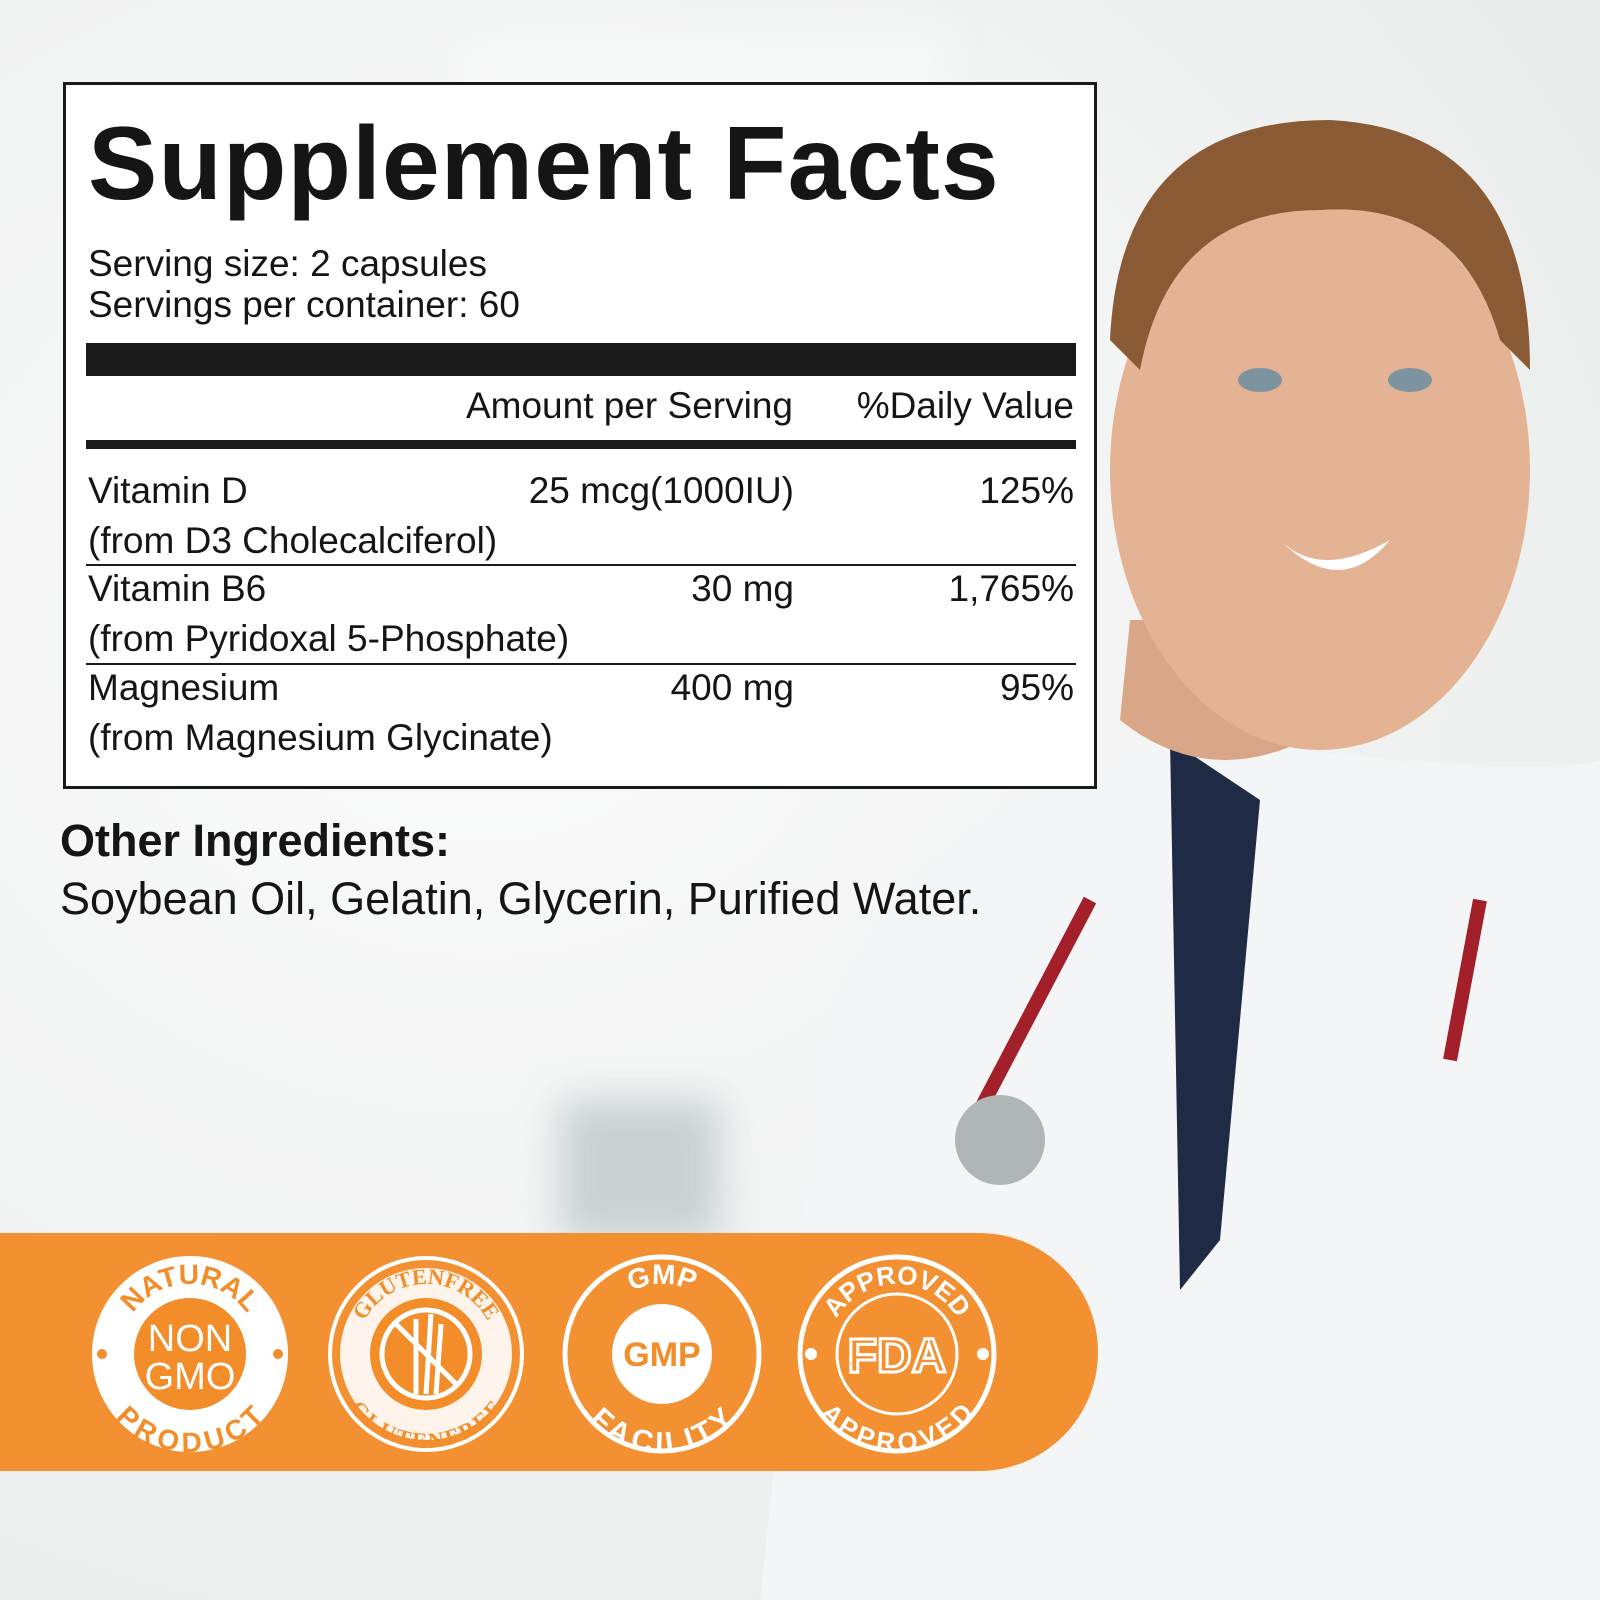 This screenshot has height=1600, width=1600. Describe the element at coordinates (293, 540) in the screenshot. I see `nutrient-source: (from D3 Cholecalciferol)` at that location.